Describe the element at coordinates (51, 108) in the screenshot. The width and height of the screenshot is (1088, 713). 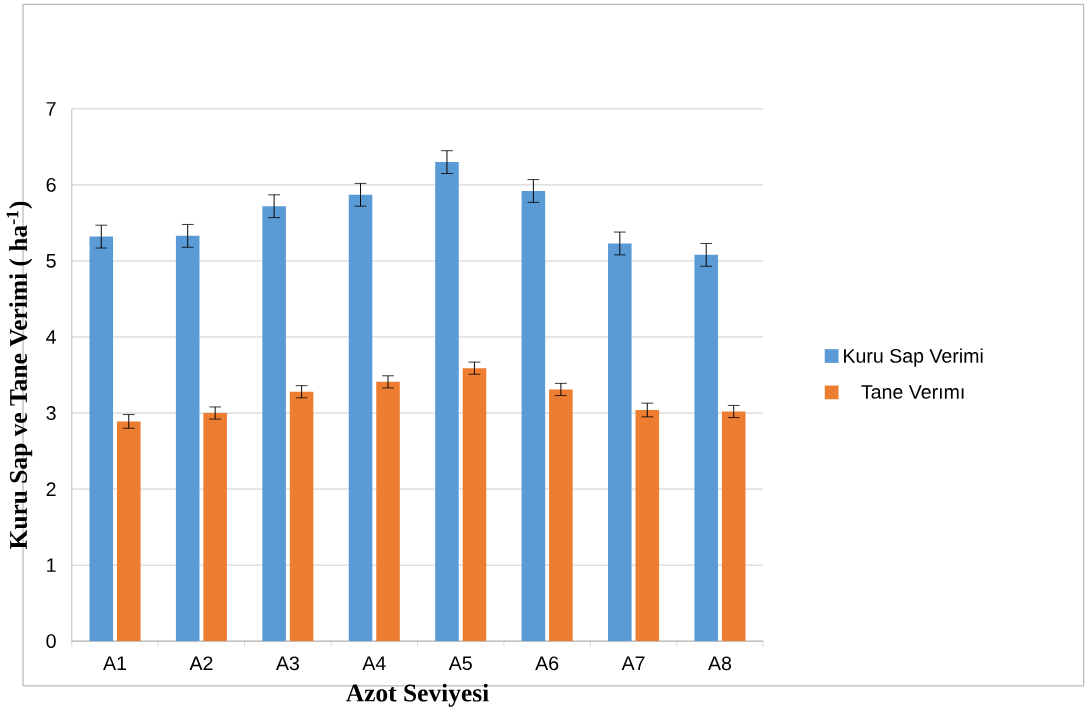
I see `y-tick-label: 7` at that location.